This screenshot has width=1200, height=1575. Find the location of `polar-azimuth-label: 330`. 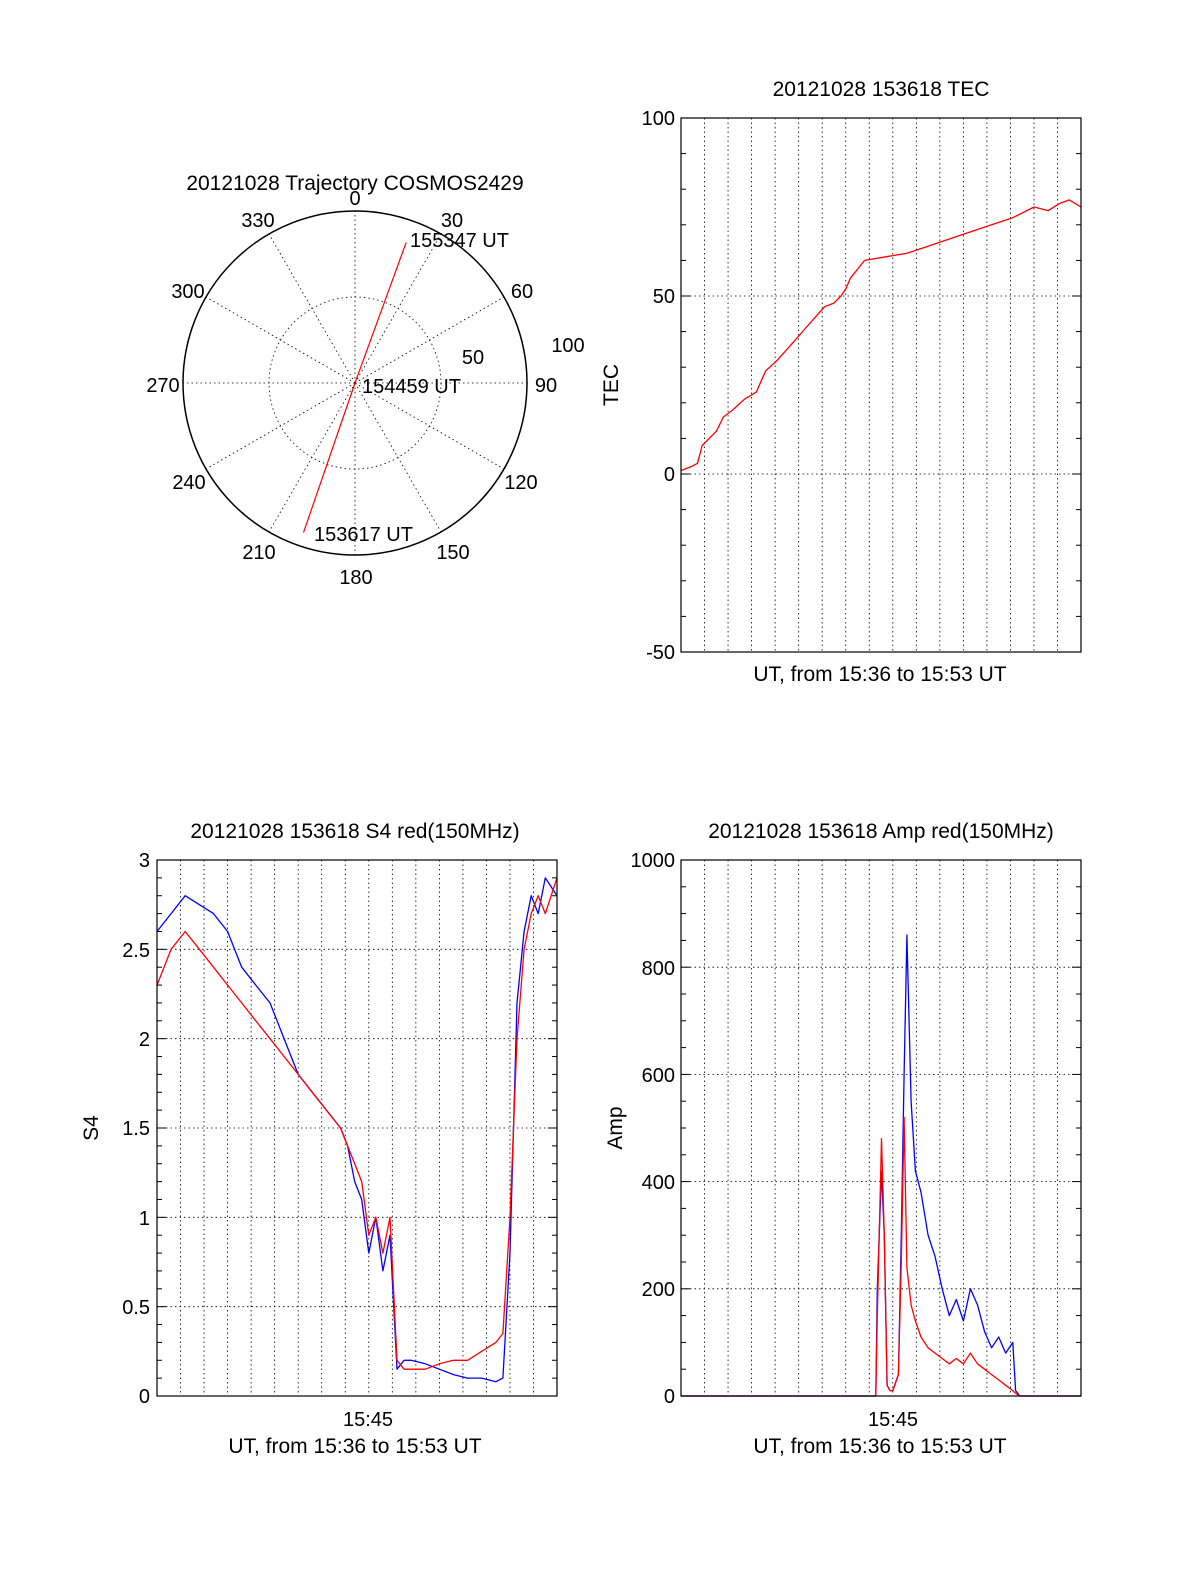

polar-azimuth-label: 330 is located at coordinates (257, 221).